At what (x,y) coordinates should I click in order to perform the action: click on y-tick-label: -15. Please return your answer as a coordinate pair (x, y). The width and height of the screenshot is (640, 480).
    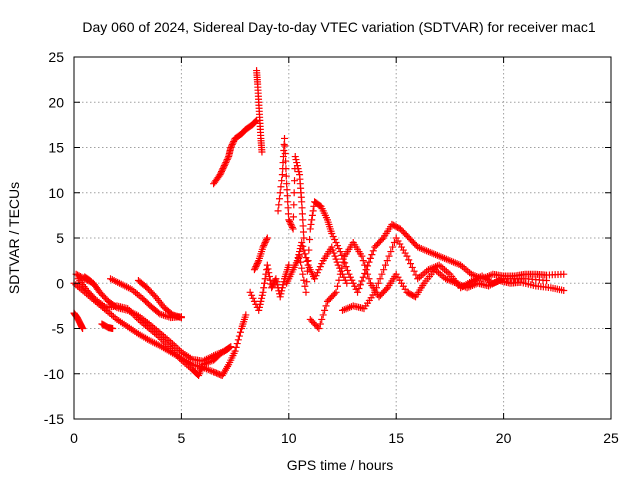
    Looking at the image, I should click on (54, 419).